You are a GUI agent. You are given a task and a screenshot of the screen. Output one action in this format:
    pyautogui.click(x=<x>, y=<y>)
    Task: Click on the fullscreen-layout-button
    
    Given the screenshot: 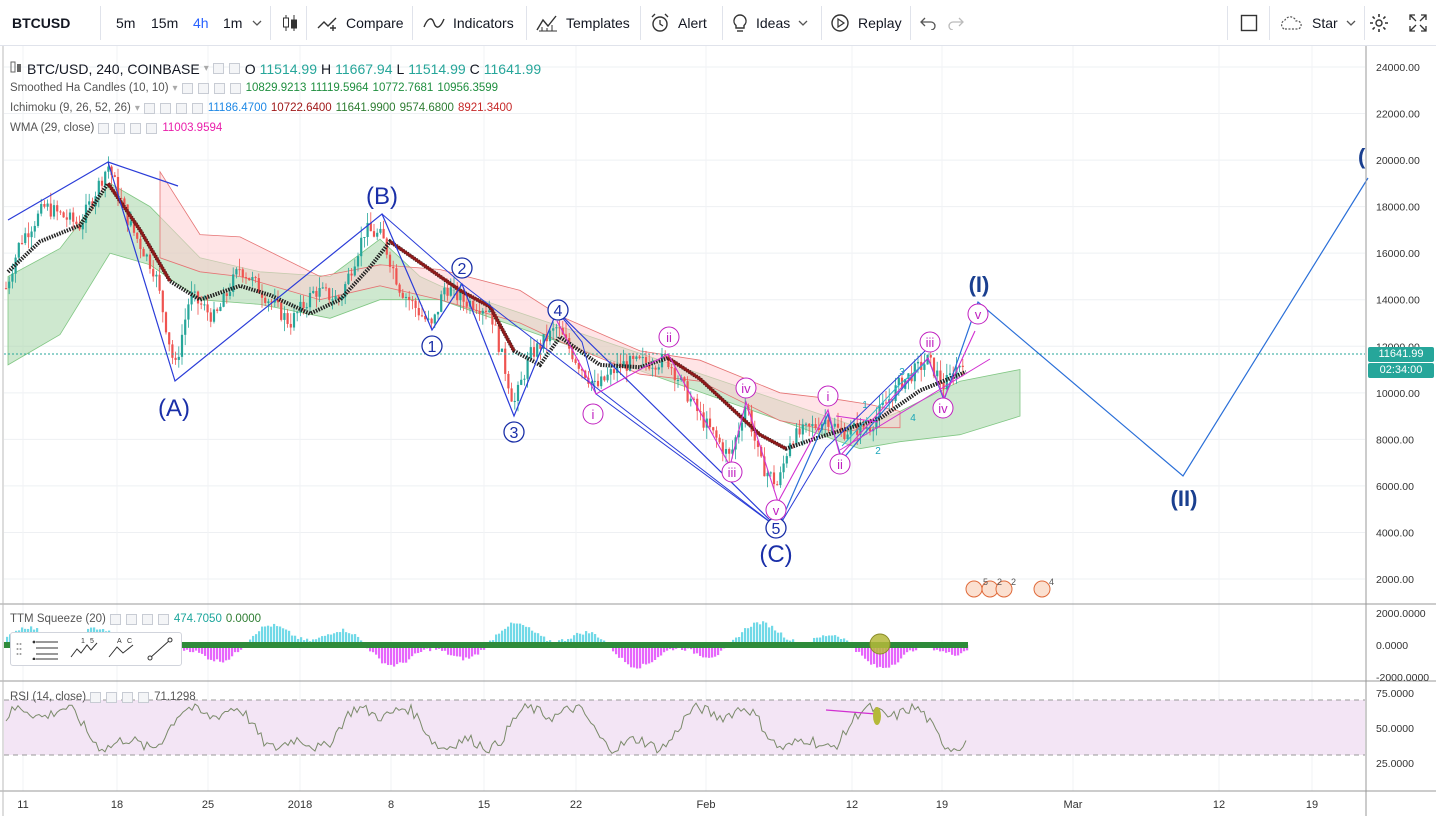 What is the action you would take?
    pyautogui.click(x=1249, y=23)
    